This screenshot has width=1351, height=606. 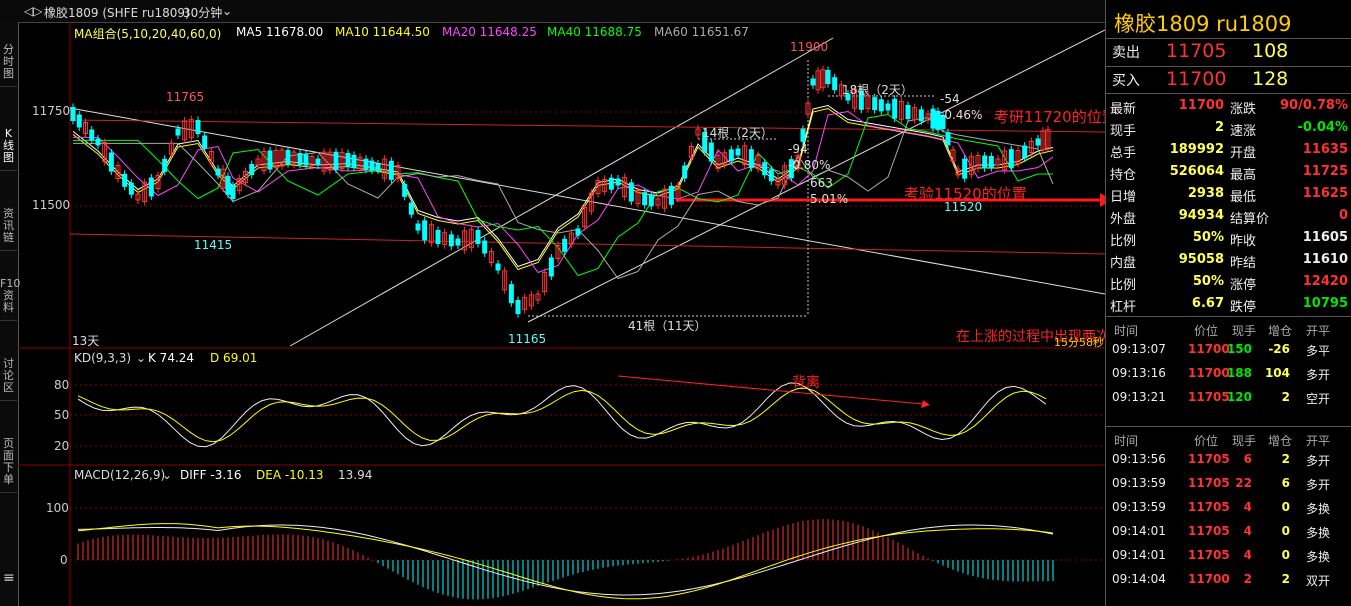 What do you see at coordinates (8, 462) in the screenshot?
I see `tab-order: 页面下单` at bounding box center [8, 462].